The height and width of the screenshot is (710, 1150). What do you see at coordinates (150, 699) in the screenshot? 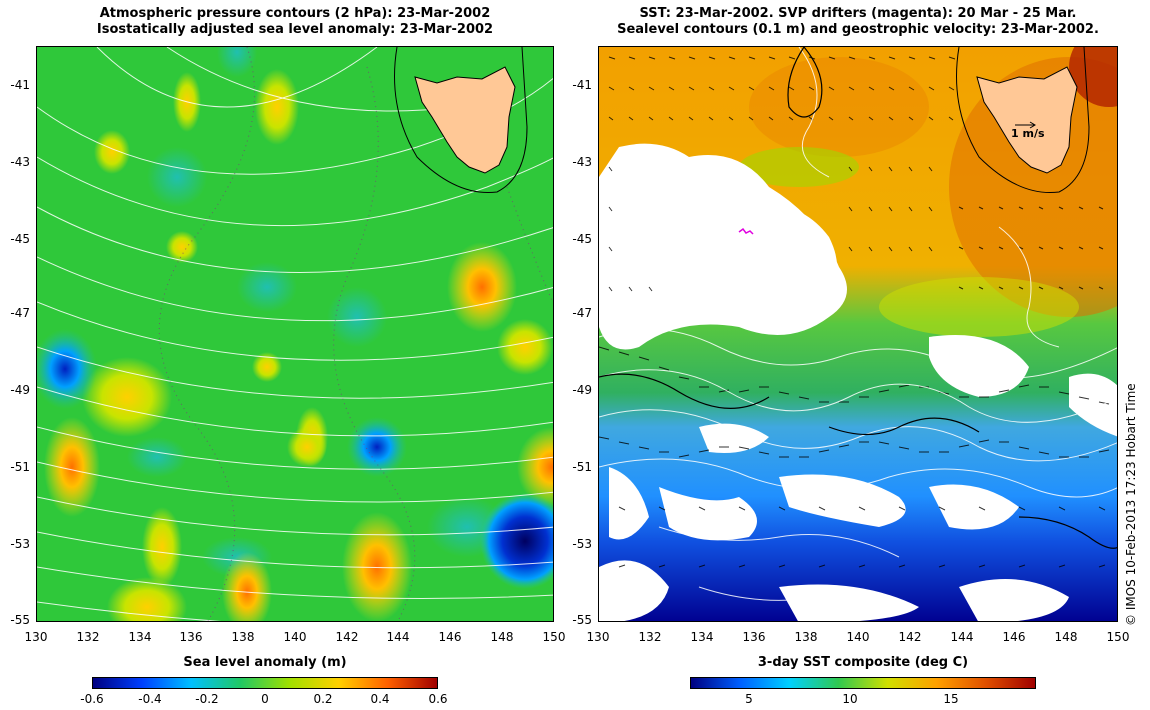
I see `colorbar-label: -0.4` at bounding box center [150, 699].